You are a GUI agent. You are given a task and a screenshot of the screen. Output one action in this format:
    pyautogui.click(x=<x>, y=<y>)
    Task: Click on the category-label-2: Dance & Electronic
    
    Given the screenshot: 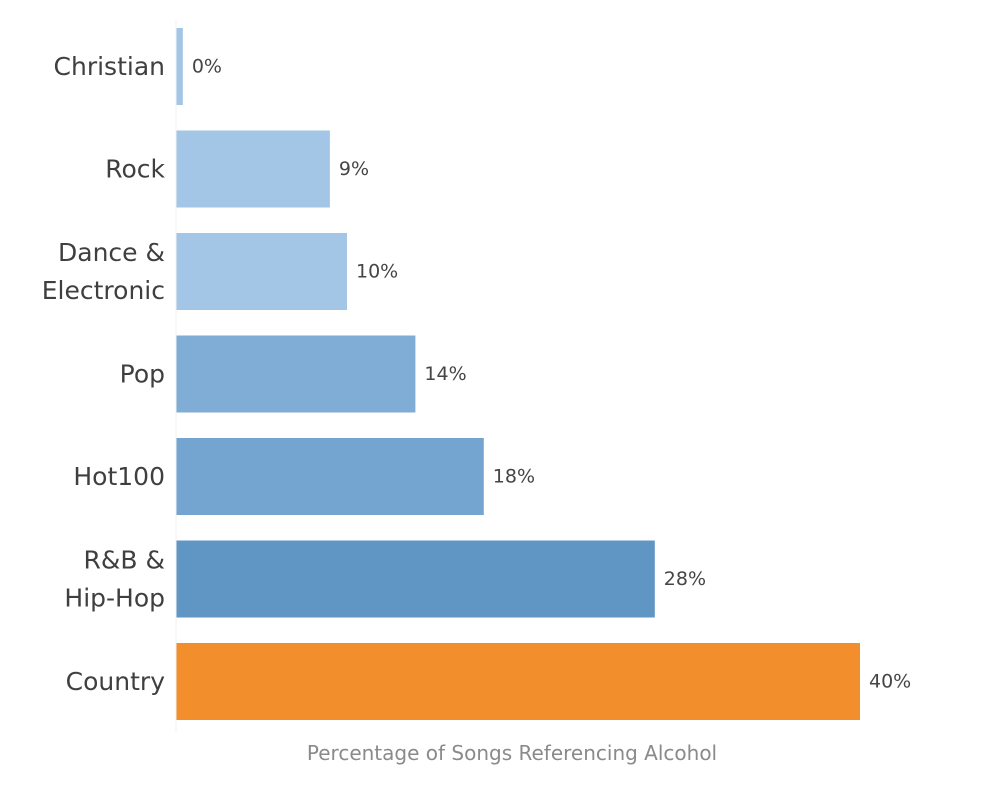 What is the action you would take?
    pyautogui.click(x=103, y=271)
    